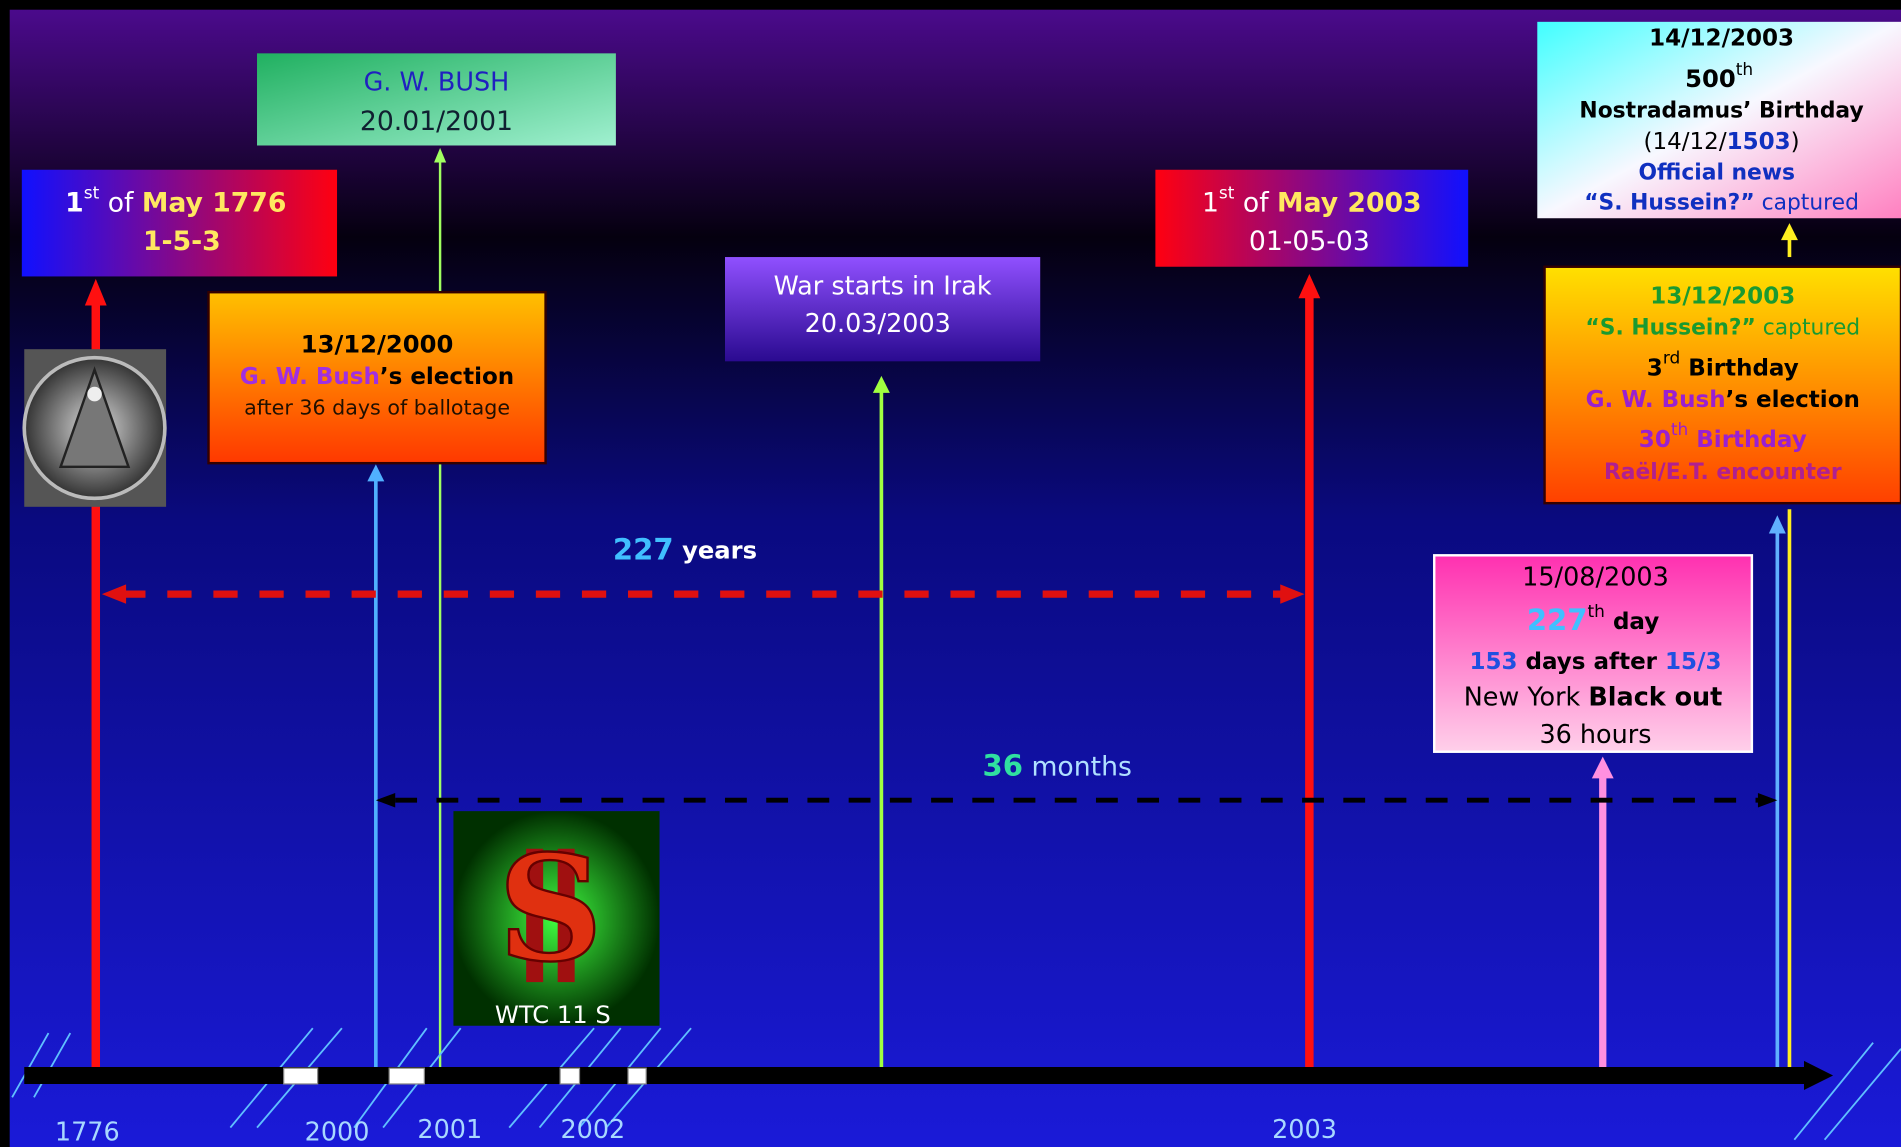  I want to click on text: May 2003, so click(1349, 202).